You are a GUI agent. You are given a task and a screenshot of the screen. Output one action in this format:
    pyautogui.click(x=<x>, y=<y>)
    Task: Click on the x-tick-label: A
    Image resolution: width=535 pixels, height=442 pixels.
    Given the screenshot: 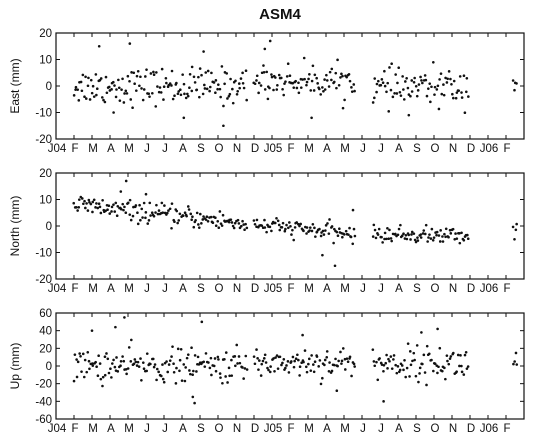 What is the action you would take?
    pyautogui.click(x=111, y=149)
    